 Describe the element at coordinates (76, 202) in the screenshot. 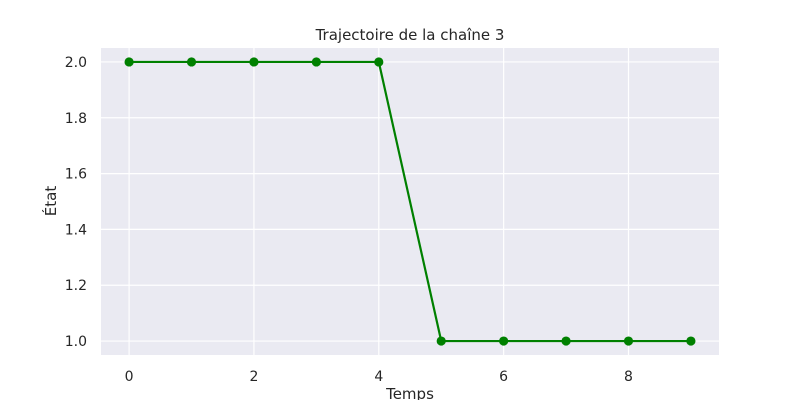

I see `y-tick-labels: 1.0 1.2 1.4 1.6 1.8 2.0` at that location.